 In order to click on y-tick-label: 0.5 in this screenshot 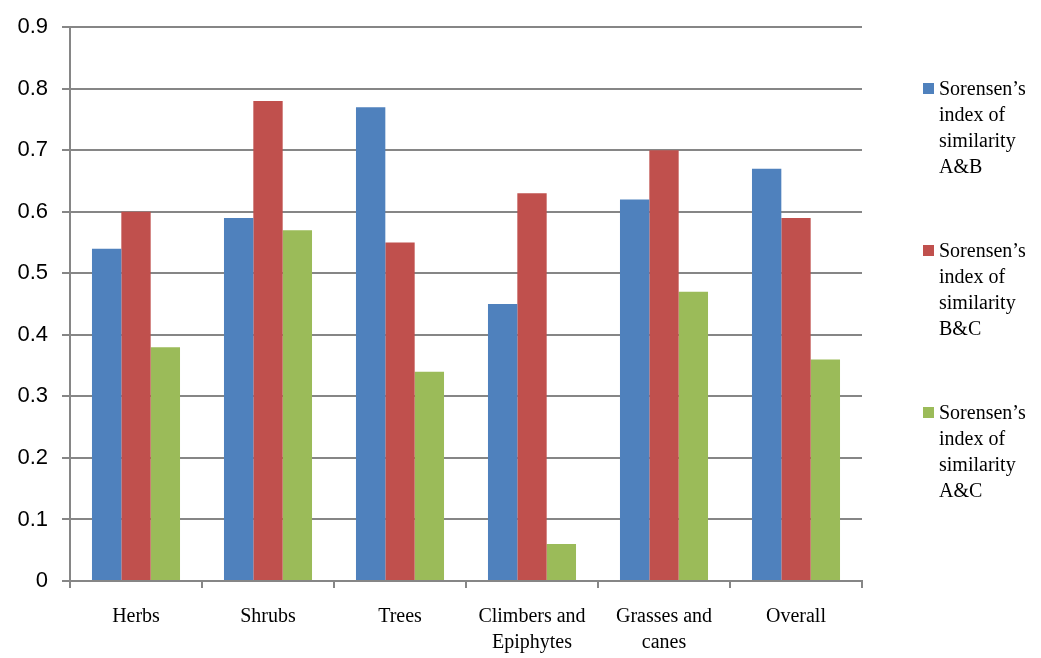, I will do `click(32, 272)`.